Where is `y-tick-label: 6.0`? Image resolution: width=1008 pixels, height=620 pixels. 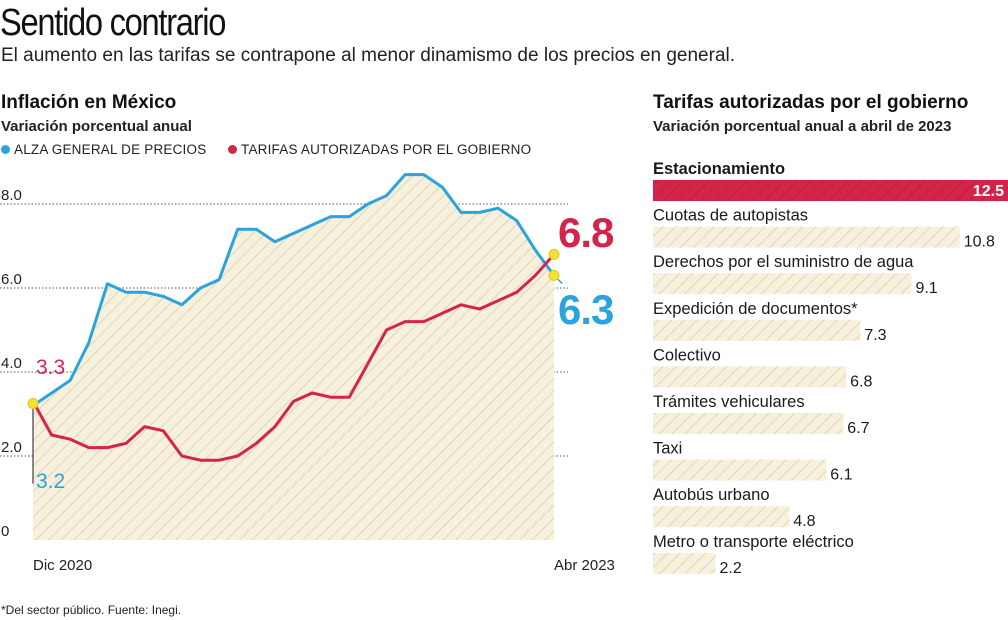
y-tick-label: 6.0 is located at coordinates (11, 279).